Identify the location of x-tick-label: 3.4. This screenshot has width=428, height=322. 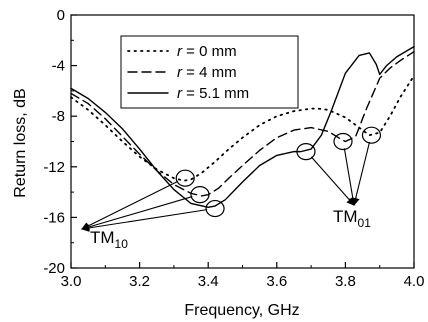
(208, 281).